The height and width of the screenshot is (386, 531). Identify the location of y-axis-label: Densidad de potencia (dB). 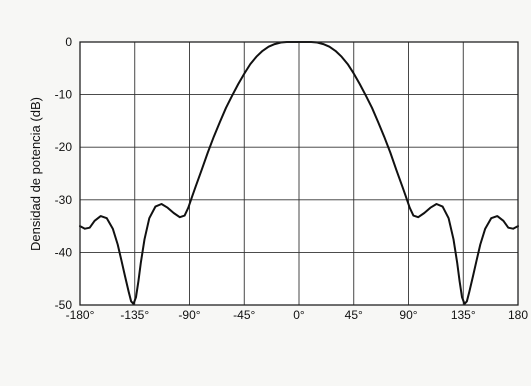
(35, 174).